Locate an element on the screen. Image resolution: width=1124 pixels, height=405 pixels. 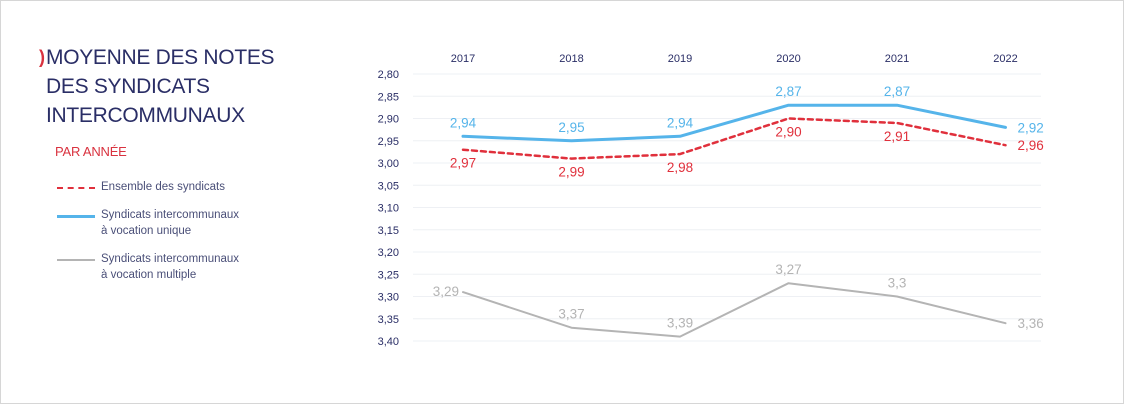
y-tick-label: 2,90 is located at coordinates (388, 120).